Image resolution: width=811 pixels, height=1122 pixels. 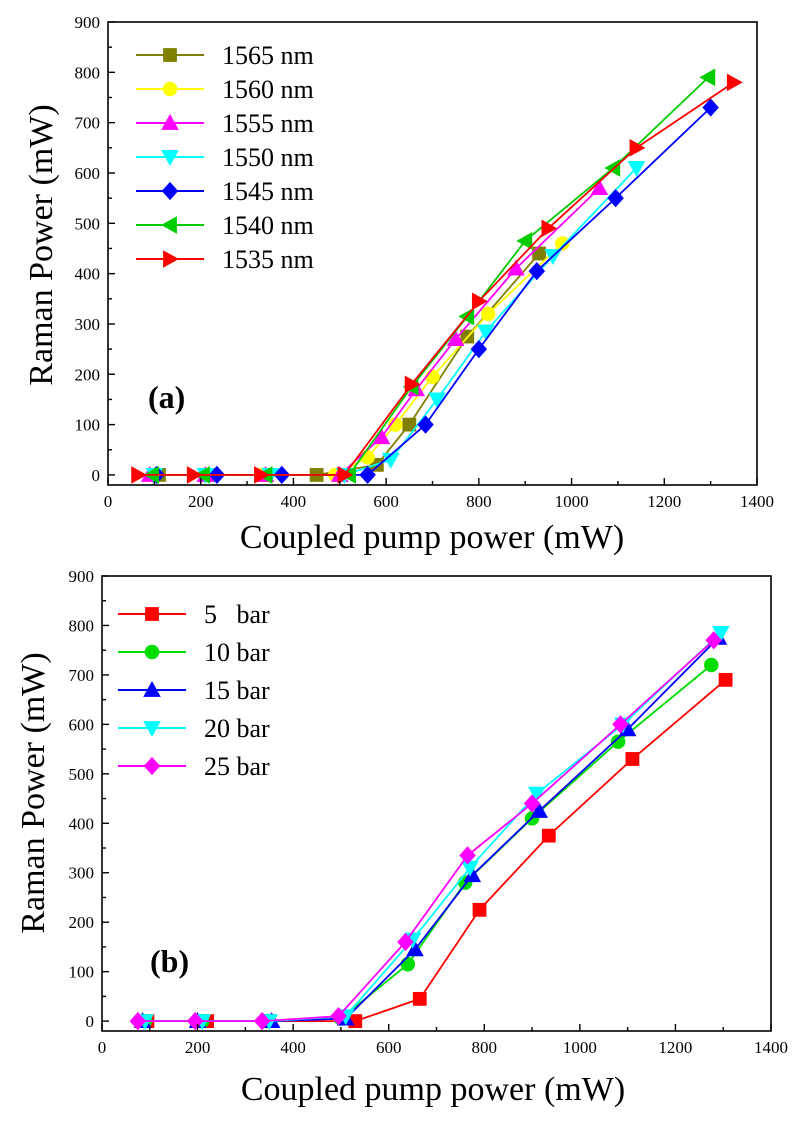 I want to click on panel-b-legend-label: 10 bar, so click(x=237, y=652).